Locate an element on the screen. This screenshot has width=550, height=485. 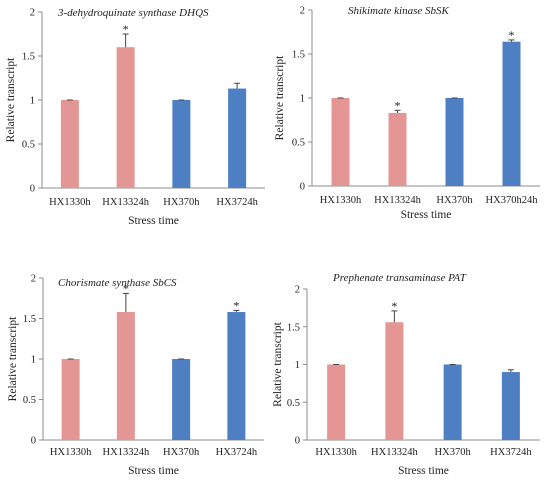
chart-title: Prephenate transaminase PAT is located at coordinates (399, 278).